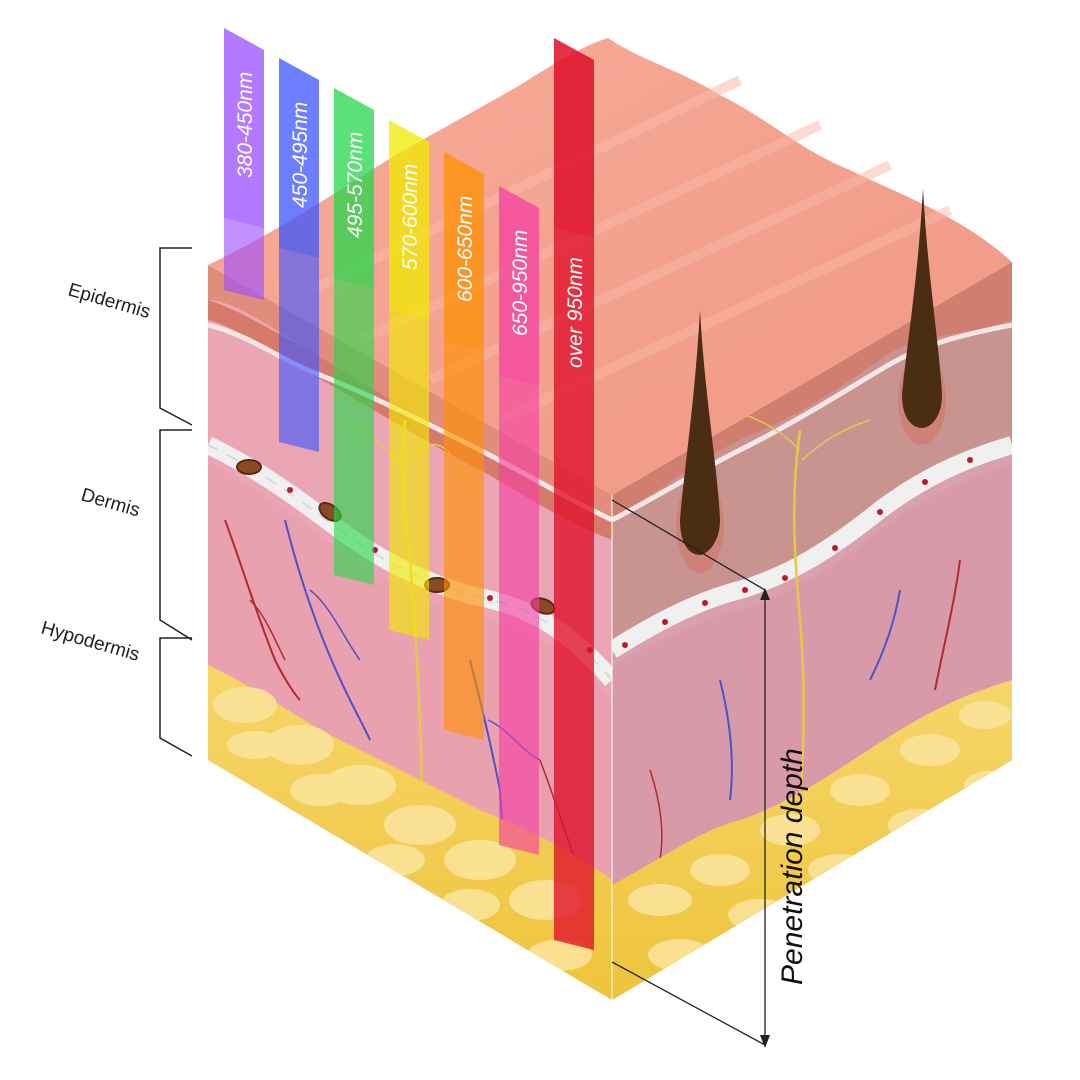  I want to click on band-3: 495-570nm, so click(354, 336).